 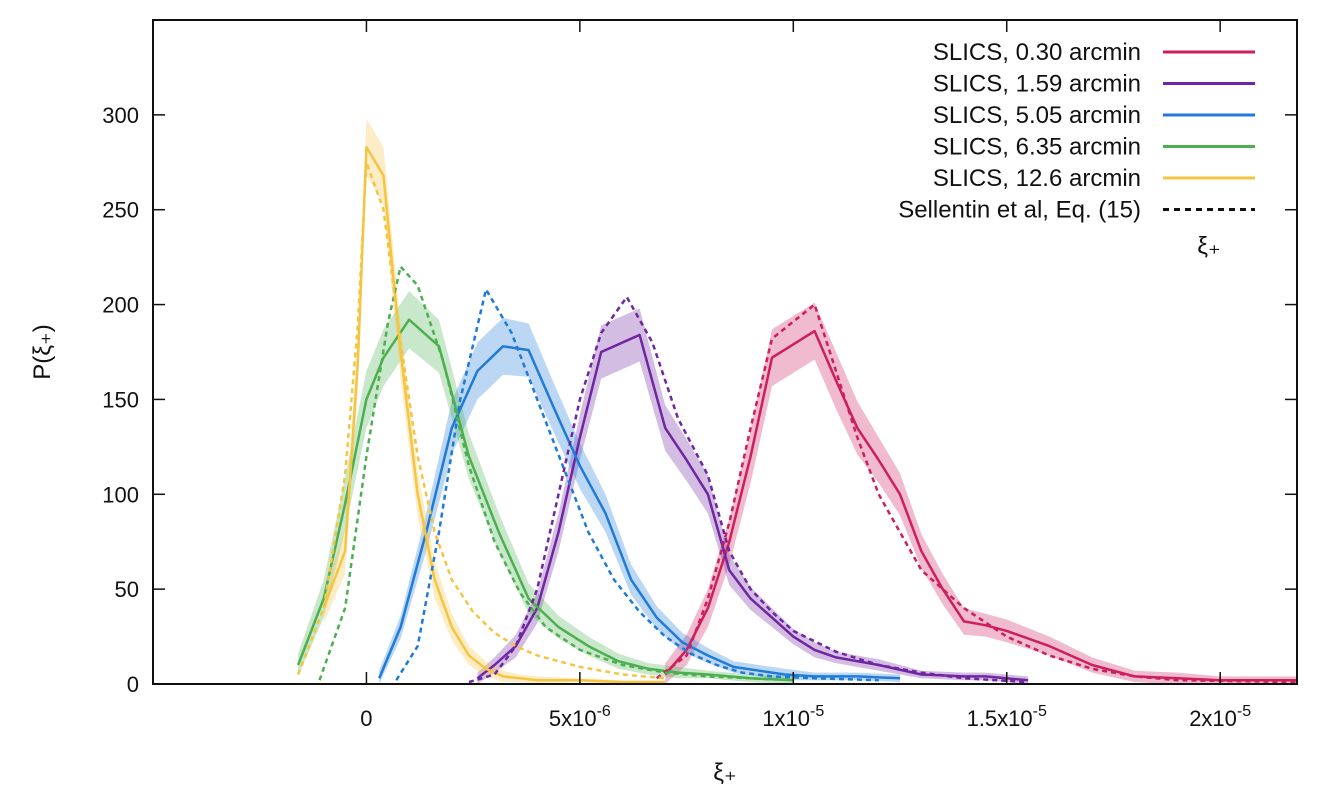 What do you see at coordinates (366, 718) in the screenshot?
I see `x-tick-label: 0` at bounding box center [366, 718].